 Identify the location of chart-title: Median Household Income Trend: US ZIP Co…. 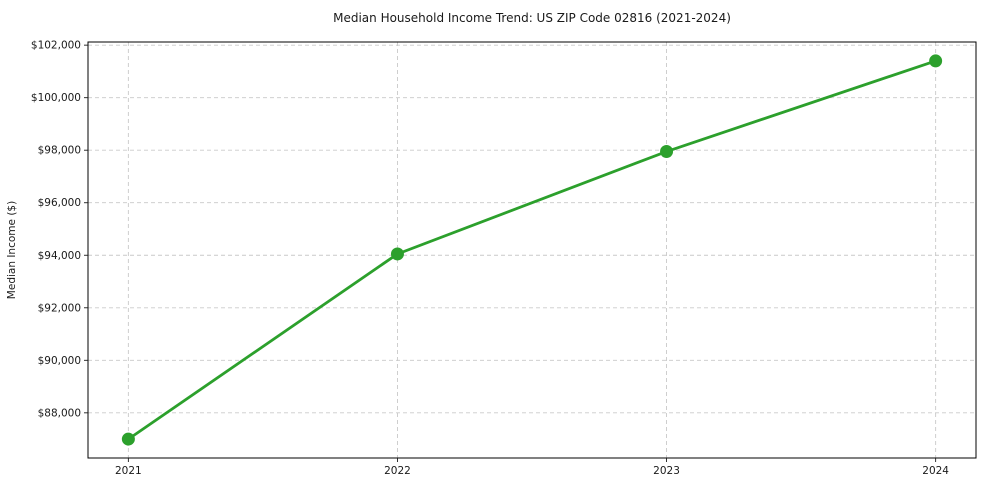
(532, 18).